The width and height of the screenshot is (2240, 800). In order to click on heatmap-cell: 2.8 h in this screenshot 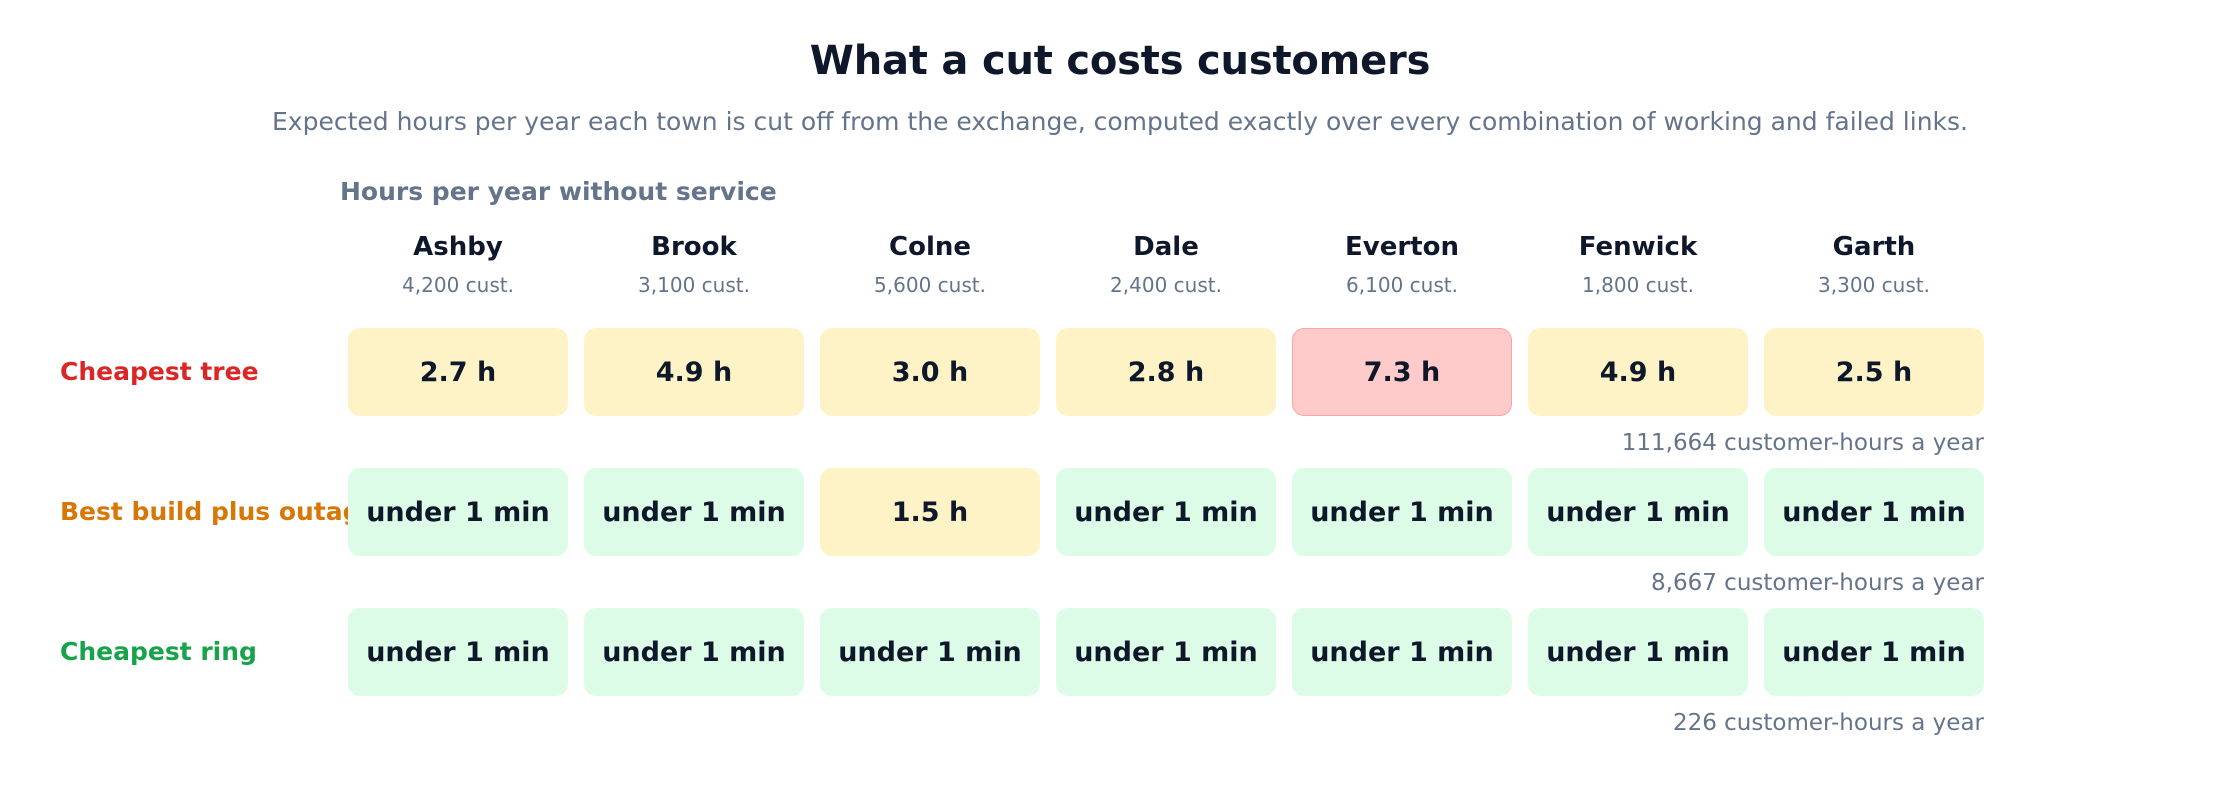, I will do `click(1166, 372)`.